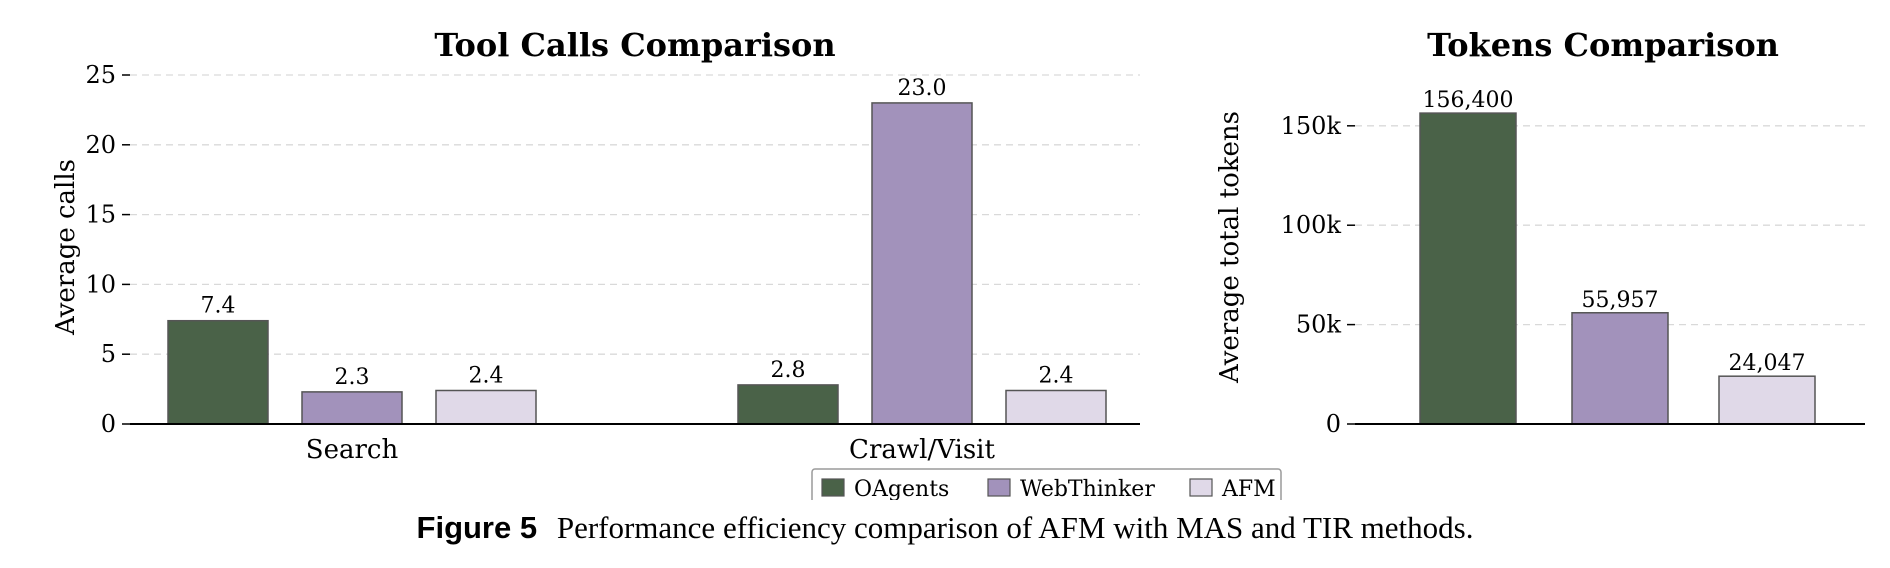 The width and height of the screenshot is (1890, 568). Describe the element at coordinates (108, 424) in the screenshot. I see `tool-calls-y-tick-label: 0` at that location.